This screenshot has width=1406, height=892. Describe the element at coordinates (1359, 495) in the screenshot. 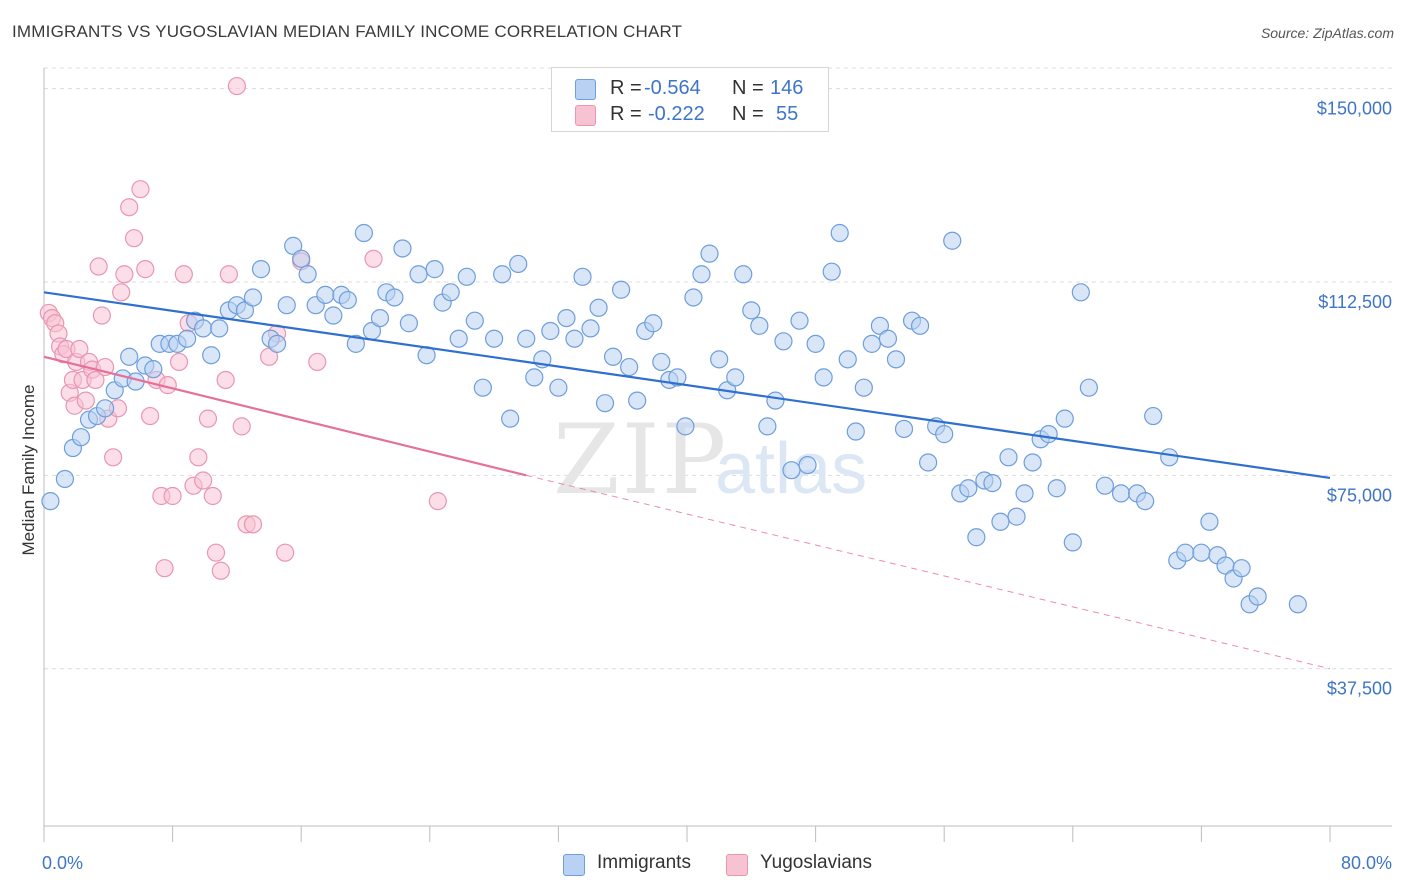

I see `y-tick-label: $75,000` at that location.